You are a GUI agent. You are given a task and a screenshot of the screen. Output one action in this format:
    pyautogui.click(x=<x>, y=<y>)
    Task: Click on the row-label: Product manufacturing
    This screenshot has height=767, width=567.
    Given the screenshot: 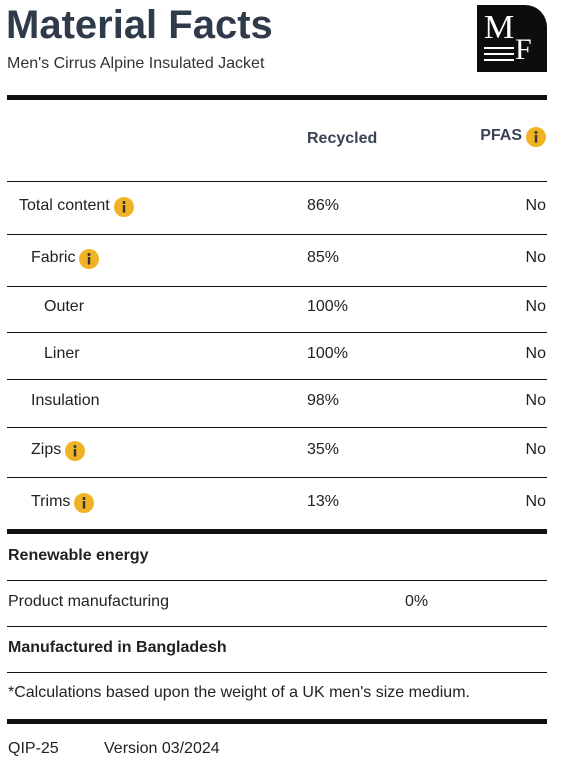 What is the action you would take?
    pyautogui.click(x=88, y=601)
    